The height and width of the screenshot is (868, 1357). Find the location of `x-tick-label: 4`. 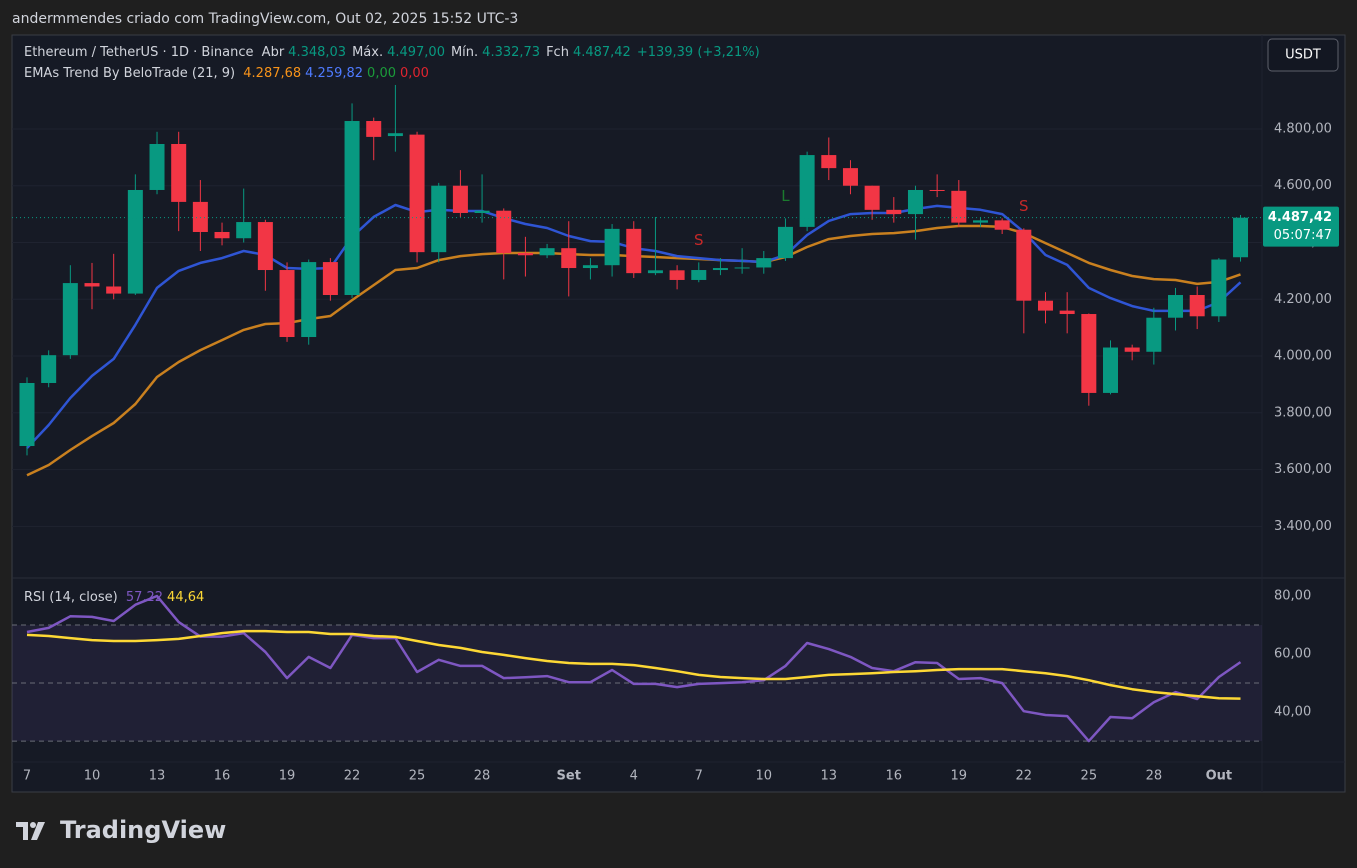

x-tick-label: 4 is located at coordinates (634, 776).